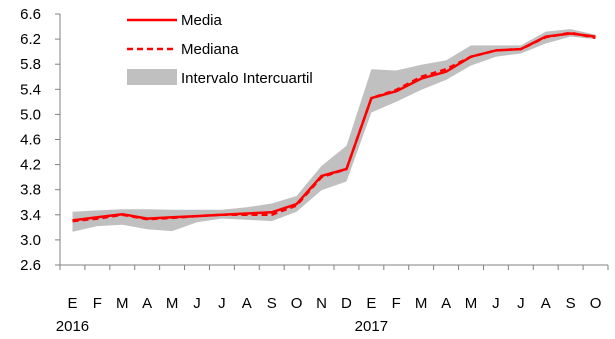  What do you see at coordinates (346, 303) in the screenshot?
I see `x-tick-label: D` at bounding box center [346, 303].